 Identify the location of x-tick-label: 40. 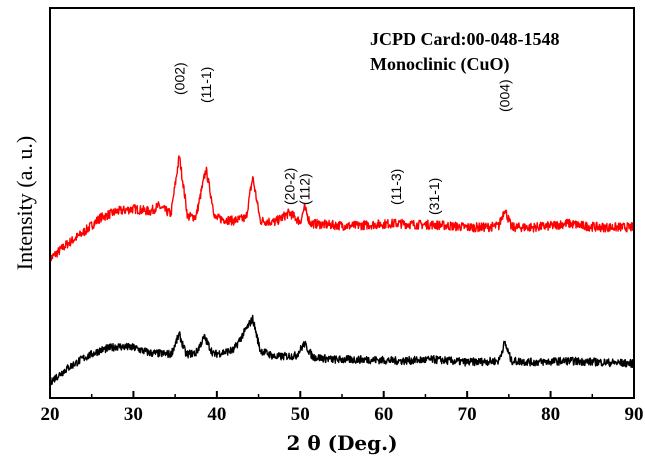
(216, 414).